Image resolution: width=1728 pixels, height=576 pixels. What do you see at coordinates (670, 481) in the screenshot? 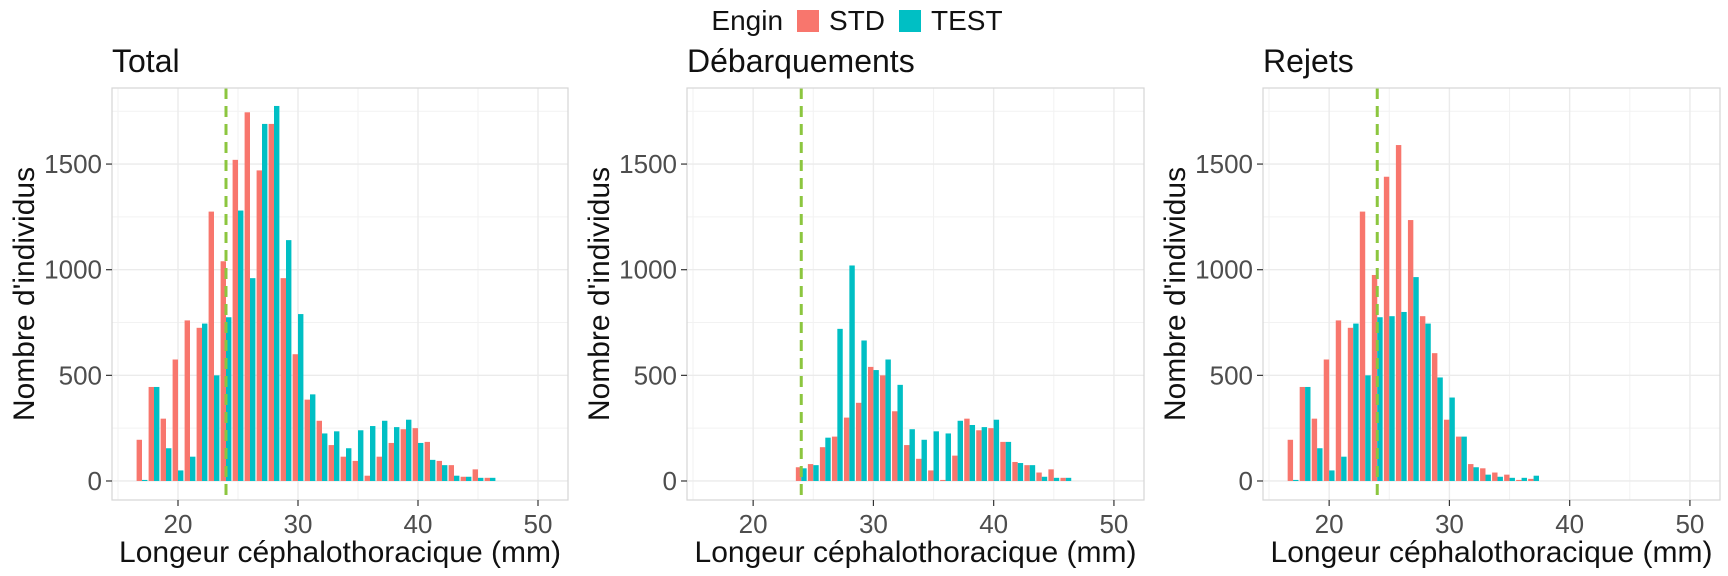
I see `y-tick-label: 0` at bounding box center [670, 481].